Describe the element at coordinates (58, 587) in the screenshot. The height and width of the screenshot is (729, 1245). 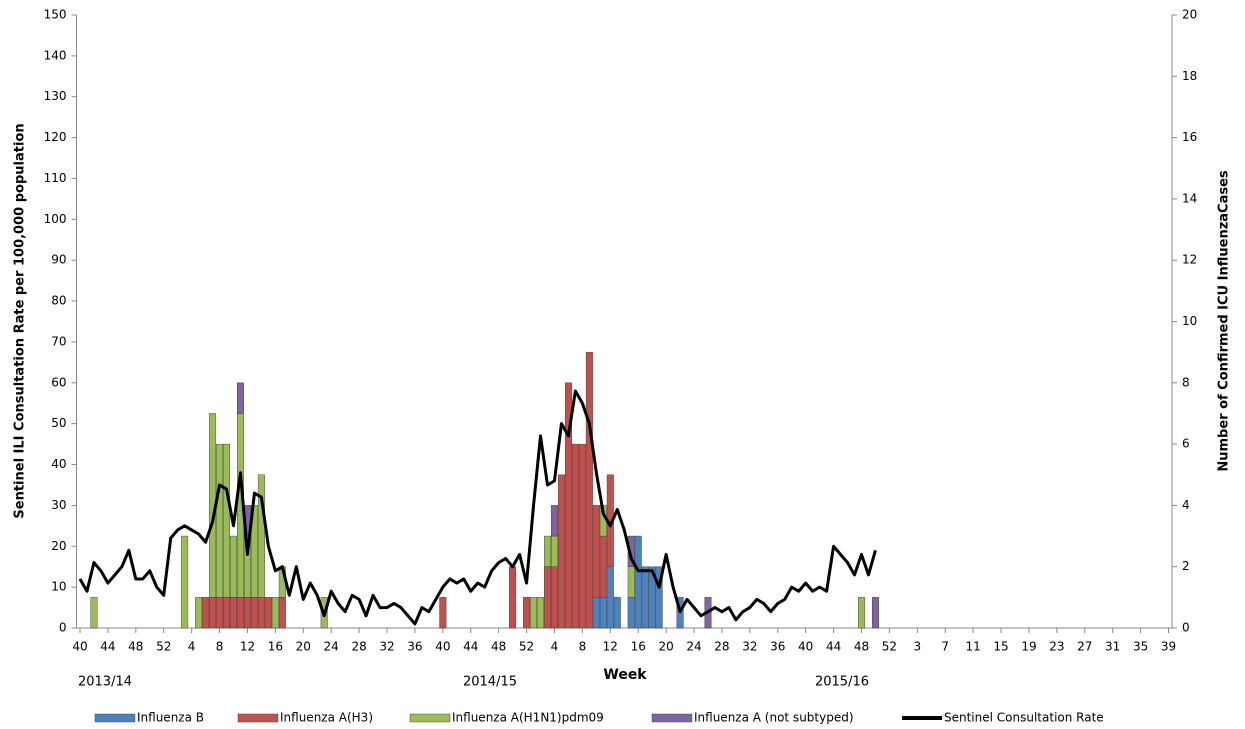
I see `y-tick-label: 10` at that location.